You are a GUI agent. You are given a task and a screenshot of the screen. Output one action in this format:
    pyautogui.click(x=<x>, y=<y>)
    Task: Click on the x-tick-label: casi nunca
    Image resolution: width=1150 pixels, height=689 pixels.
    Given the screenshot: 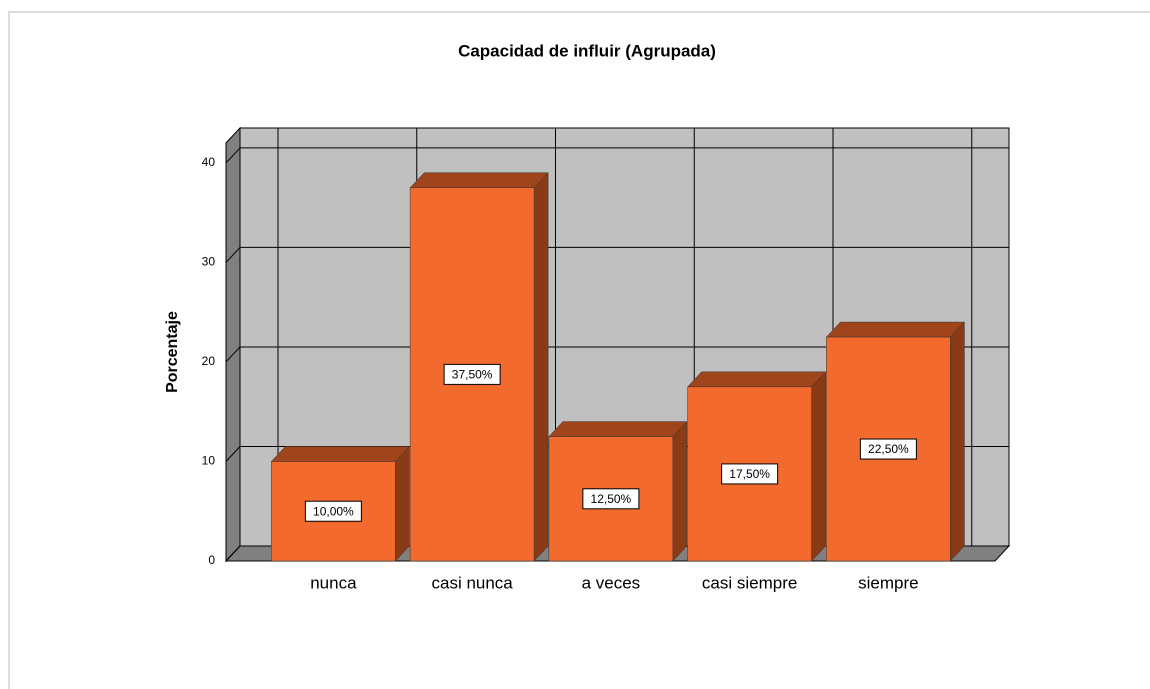 What is the action you would take?
    pyautogui.click(x=472, y=582)
    